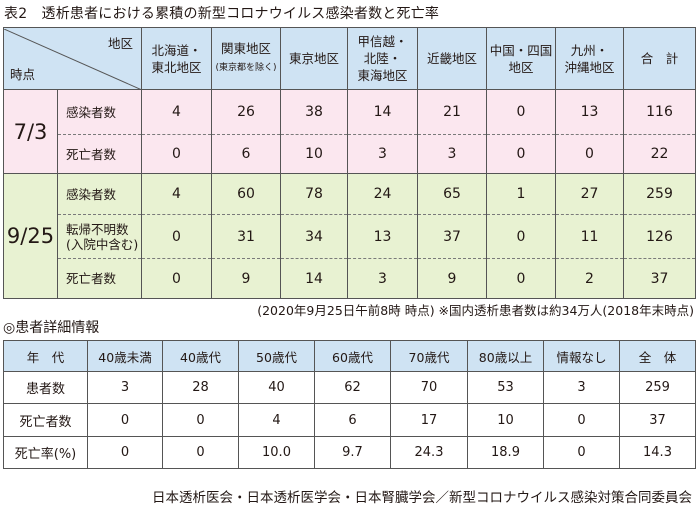  Describe the element at coordinates (314, 112) in the screenshot. I see `value-cell: 38` at that location.